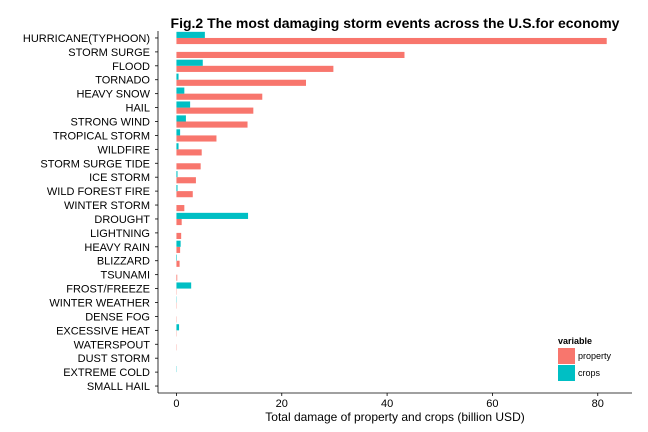 This screenshot has height=432, width=648. I want to click on legend: variable property crops, so click(585, 358).